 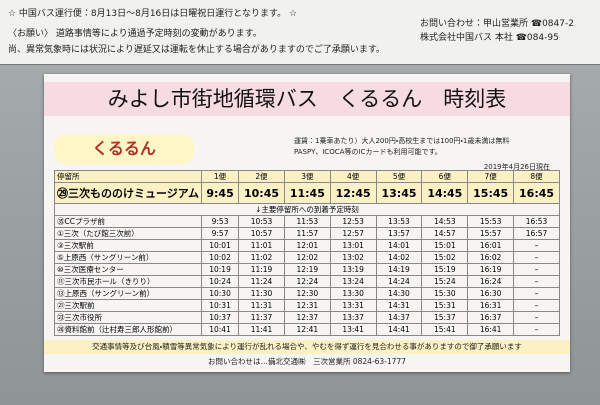 What do you see at coordinates (307, 99) in the screenshot?
I see `title: みよし市街地循環バス くるるん 時刻表` at bounding box center [307, 99].